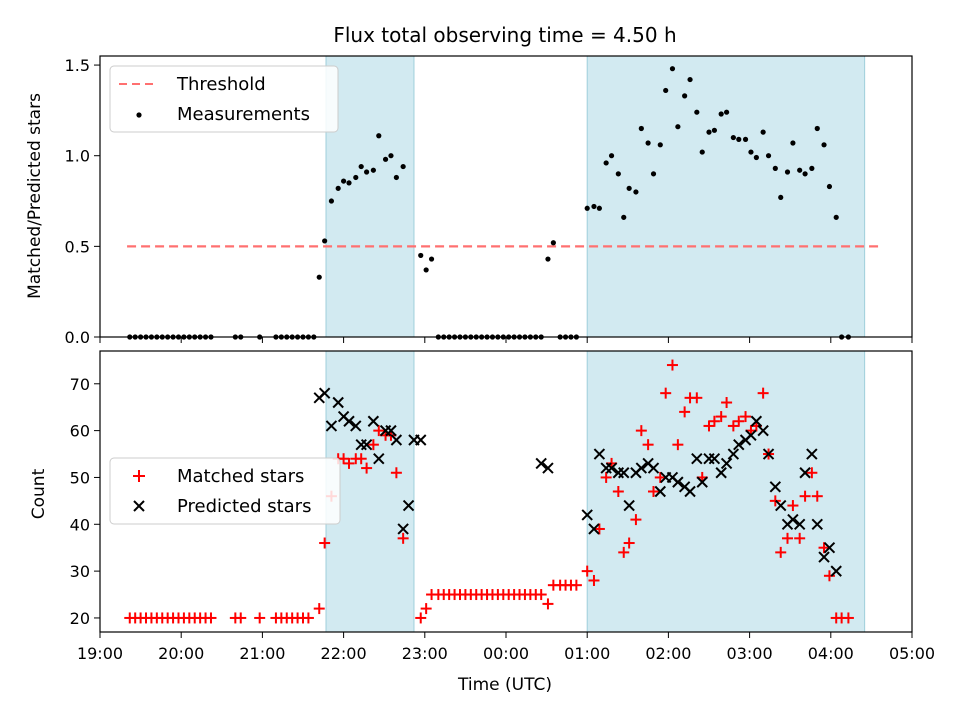 The image size is (960, 720). I want to click on legend-frame-top, so click(224, 99).